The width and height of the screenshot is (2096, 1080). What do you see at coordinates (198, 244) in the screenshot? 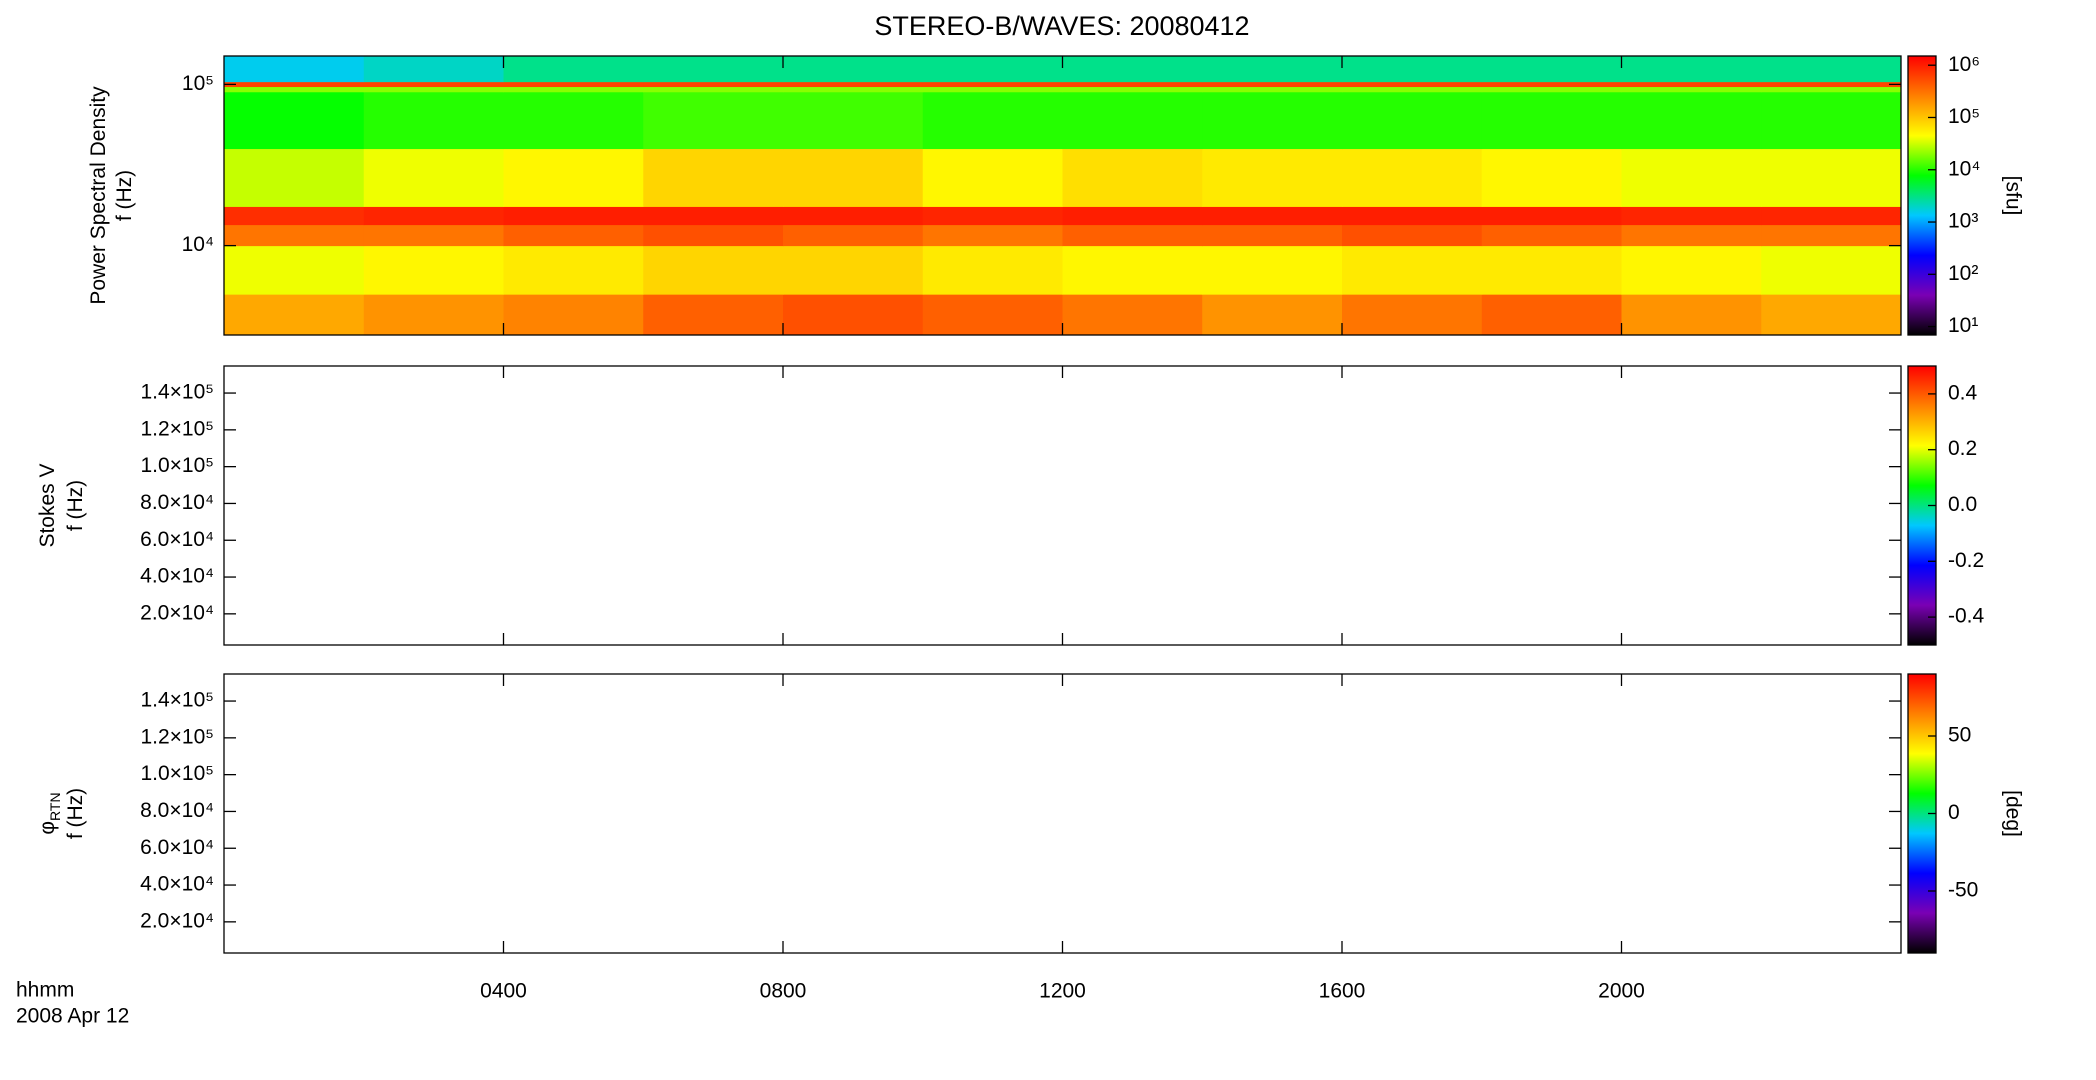
I see `y-tick-label: 10⁴` at bounding box center [198, 244].